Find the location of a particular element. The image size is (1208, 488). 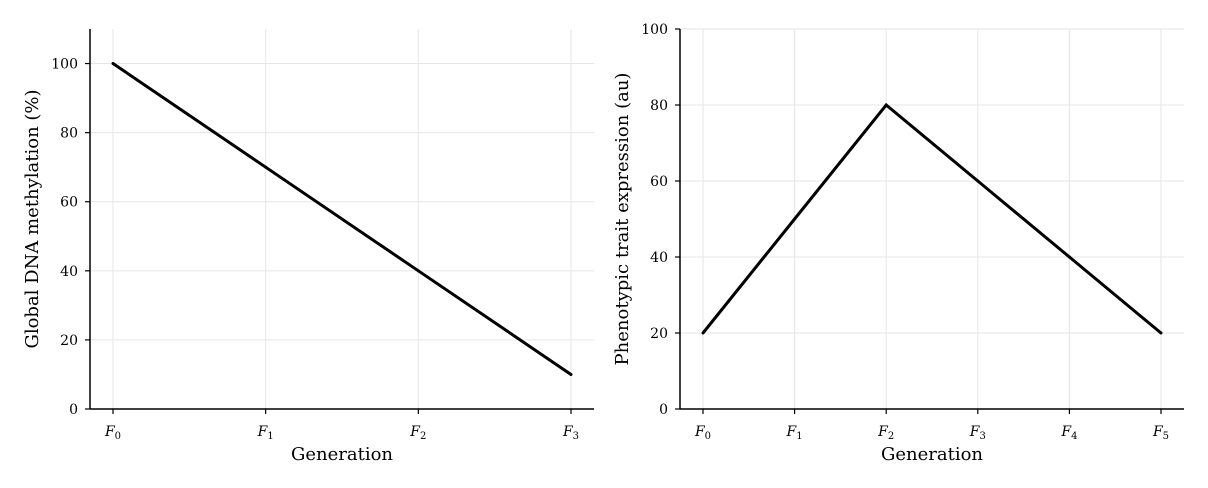

x-tick-label: F4 is located at coordinates (1068, 433).